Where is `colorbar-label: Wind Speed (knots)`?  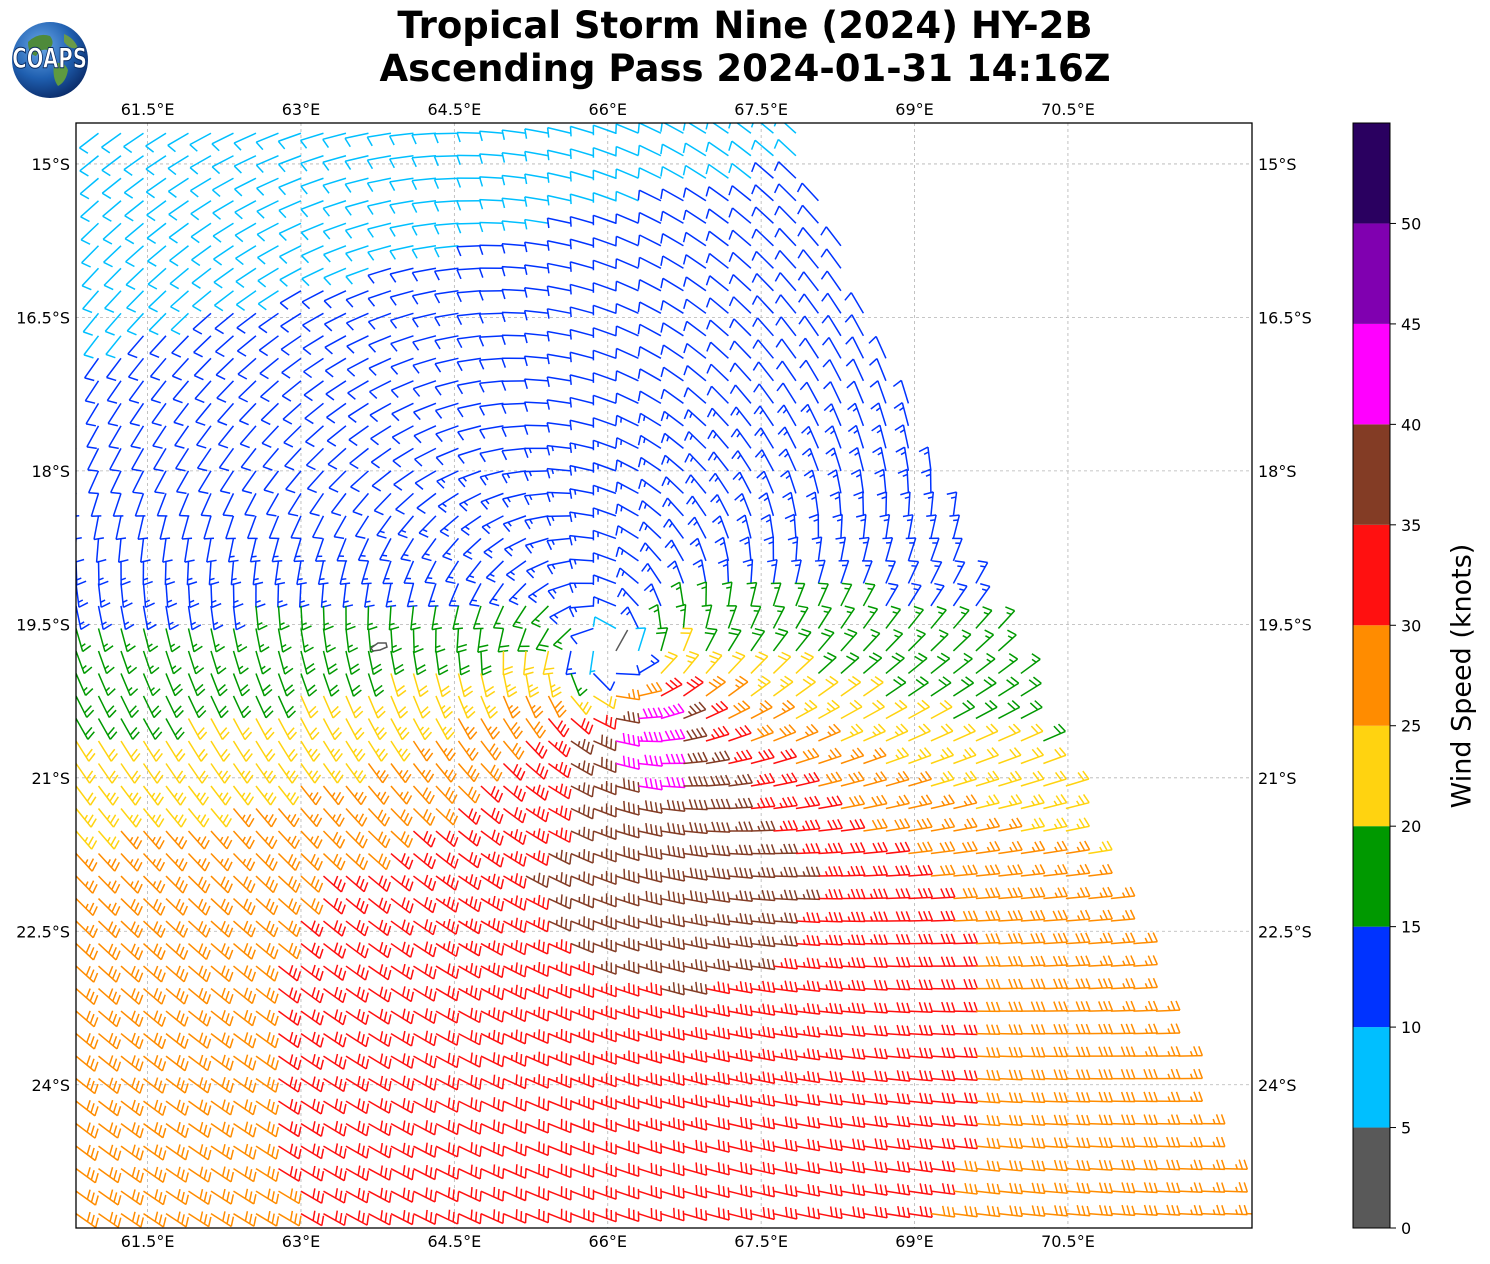
colorbar-label: Wind Speed (knots) is located at coordinates (1462, 676).